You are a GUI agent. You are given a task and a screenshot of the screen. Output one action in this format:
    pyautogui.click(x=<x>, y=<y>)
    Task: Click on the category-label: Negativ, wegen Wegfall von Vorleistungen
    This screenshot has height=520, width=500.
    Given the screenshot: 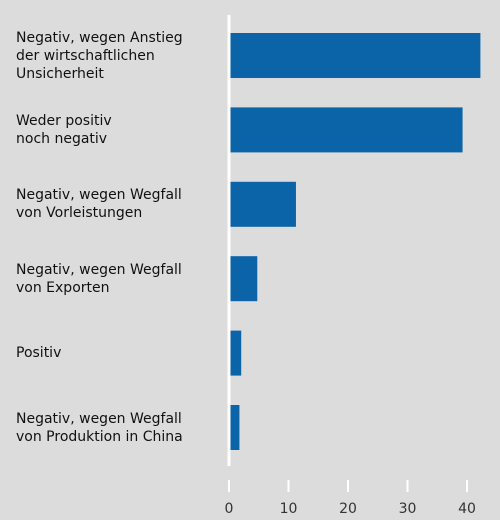 What is the action you would take?
    pyautogui.click(x=99, y=204)
    